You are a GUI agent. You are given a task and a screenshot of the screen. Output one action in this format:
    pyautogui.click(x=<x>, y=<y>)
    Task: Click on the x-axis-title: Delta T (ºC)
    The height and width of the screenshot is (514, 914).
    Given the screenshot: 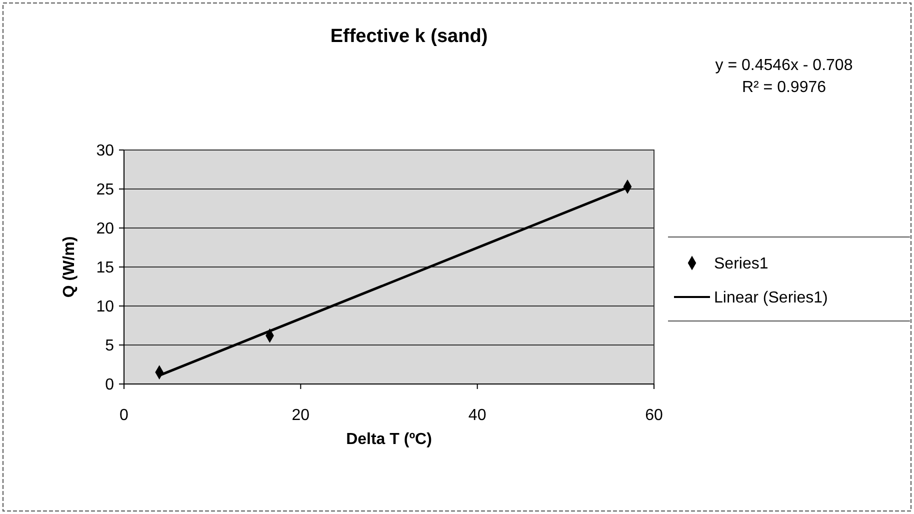 What is the action you would take?
    pyautogui.click(x=389, y=439)
    